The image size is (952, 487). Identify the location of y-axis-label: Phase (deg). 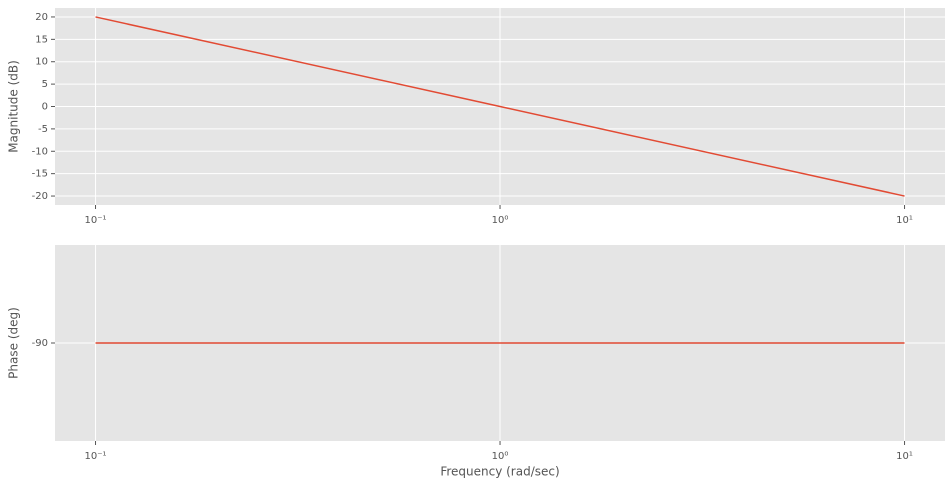
(14, 343).